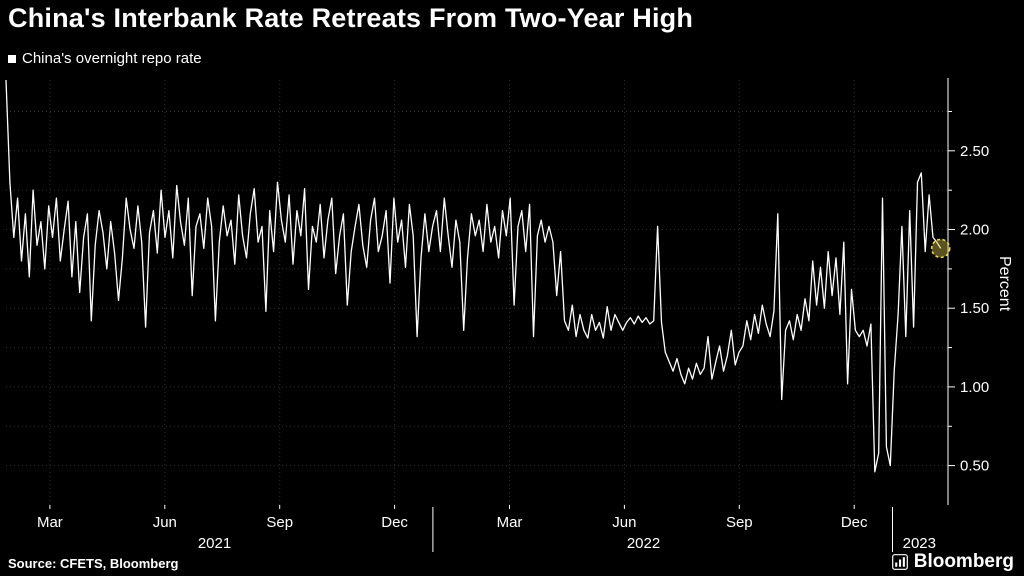 The width and height of the screenshot is (1024, 576). What do you see at coordinates (974, 387) in the screenshot?
I see `svg-text: 1.00` at bounding box center [974, 387].